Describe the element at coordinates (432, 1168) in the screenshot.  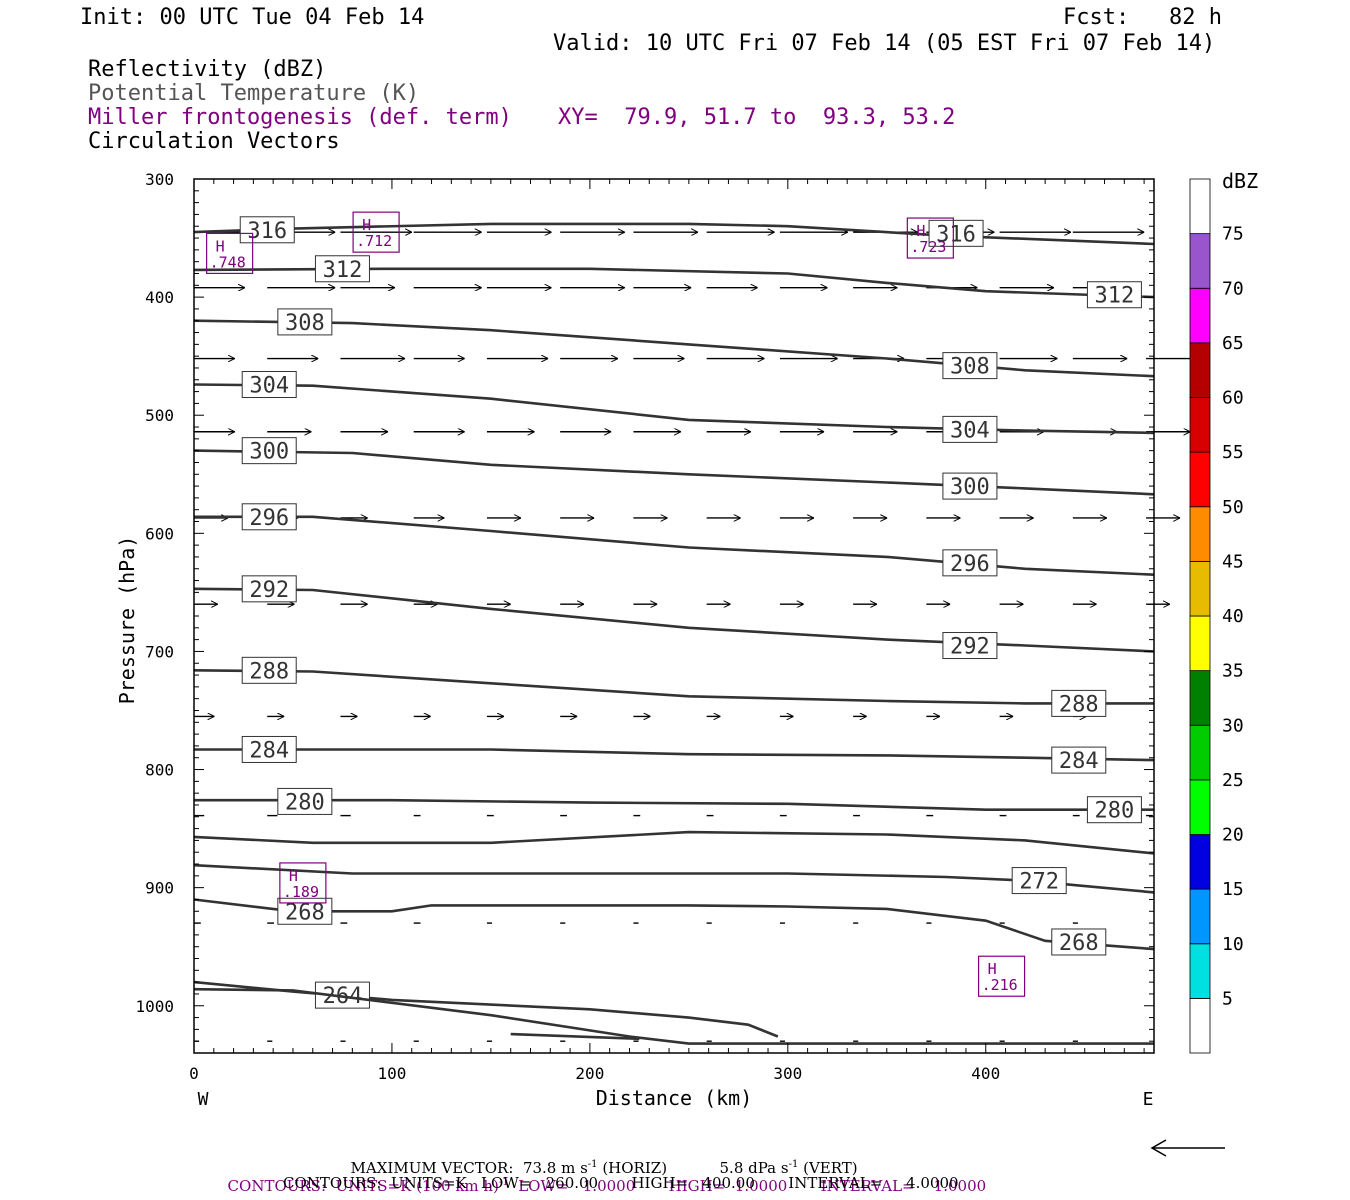
I see `max-vector-label: MAXIMUM VECTOR:` at that location.